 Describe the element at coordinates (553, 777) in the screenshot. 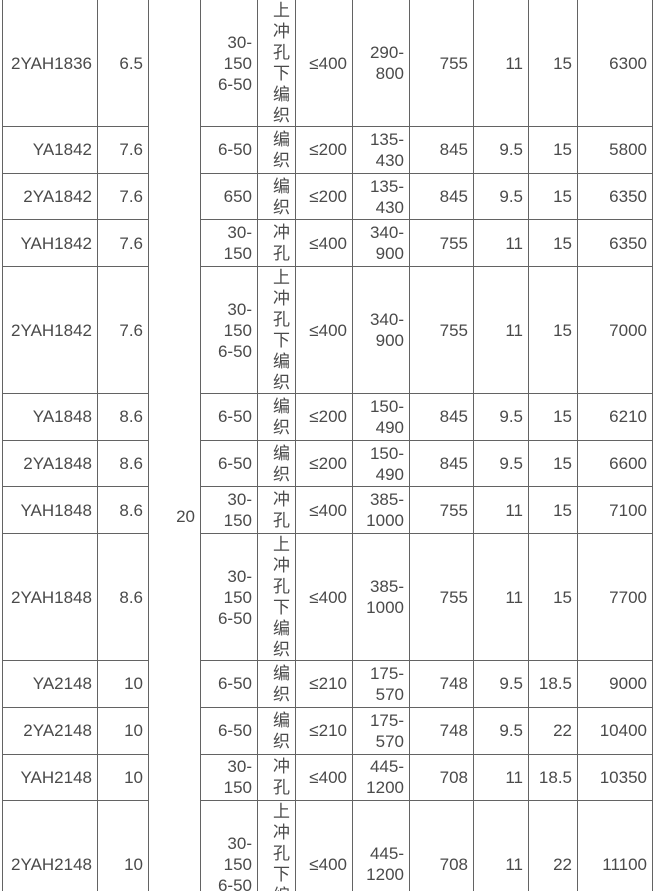

I see `cell-power: 18.5` at that location.